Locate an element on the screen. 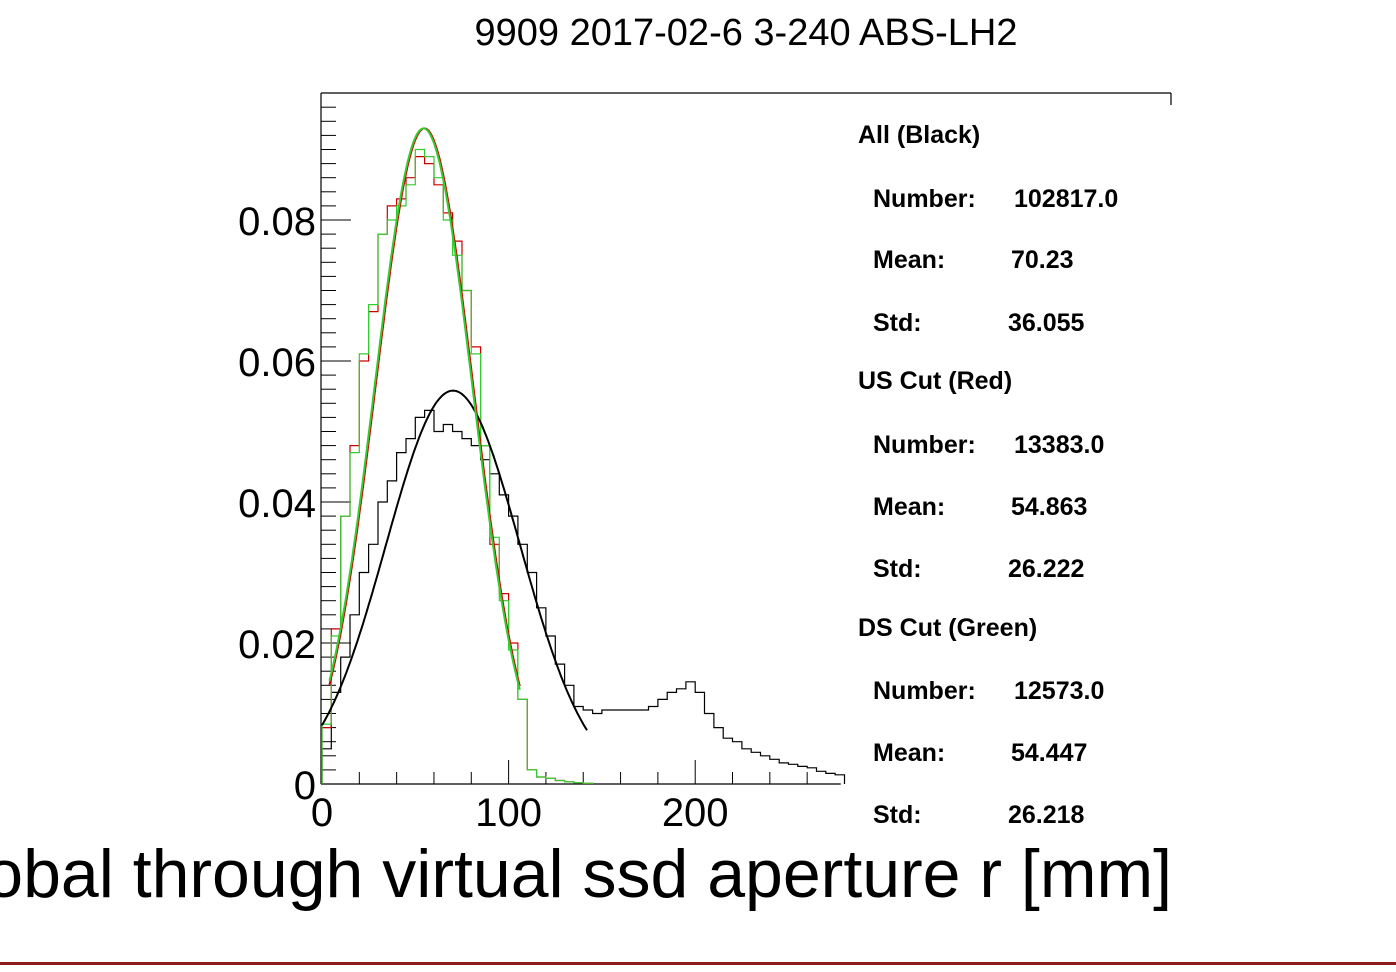 This screenshot has width=1396, height=972. stats-ds-number: 12573.0 is located at coordinates (1059, 691).